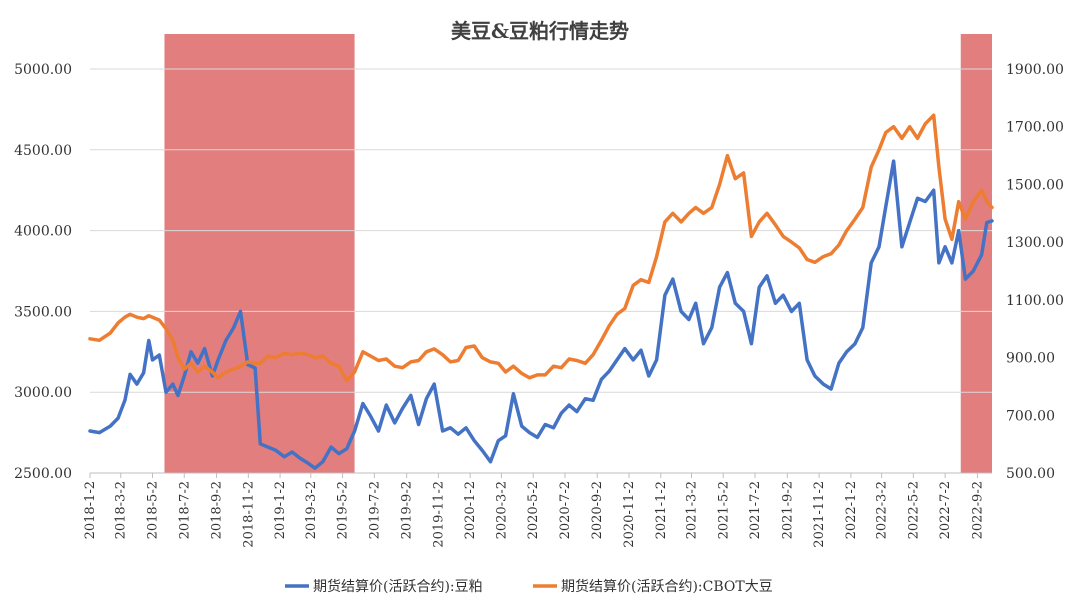  What do you see at coordinates (661, 510) in the screenshot?
I see `x-tick-label: 2021-1-2` at bounding box center [661, 510].